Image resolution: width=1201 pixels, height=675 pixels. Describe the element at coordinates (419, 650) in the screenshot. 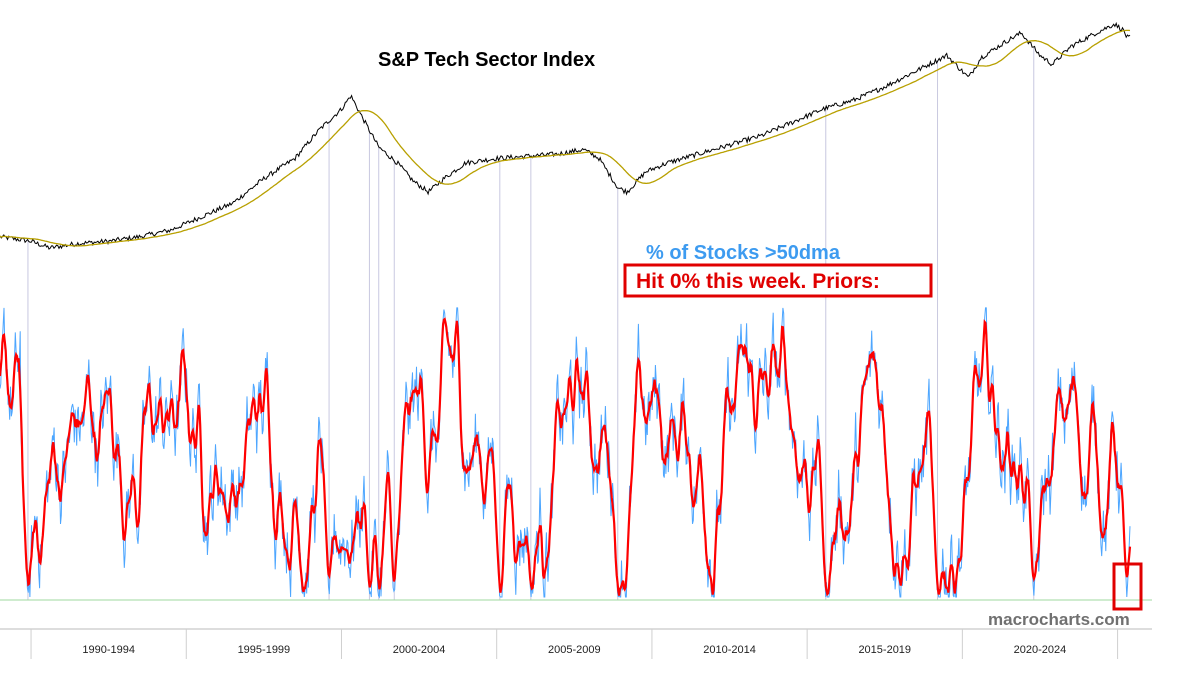

I see `x-tick-label: 2000-2004` at that location.